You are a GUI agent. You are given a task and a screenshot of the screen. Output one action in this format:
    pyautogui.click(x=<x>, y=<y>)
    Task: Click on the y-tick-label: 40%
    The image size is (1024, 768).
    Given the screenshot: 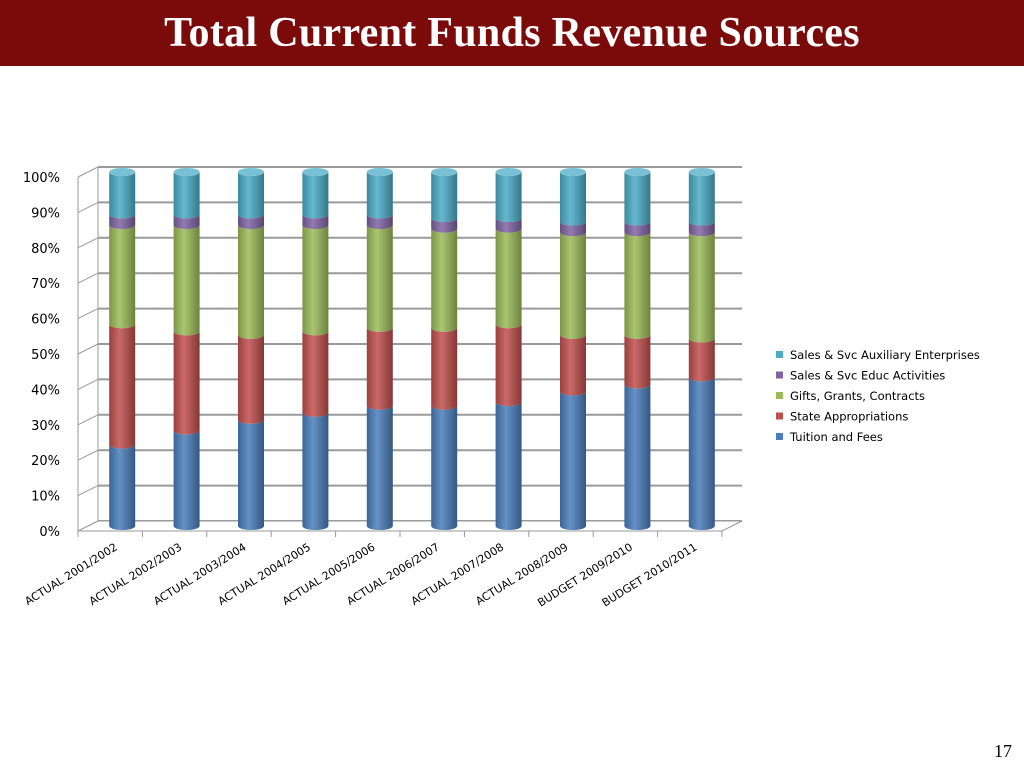 What is the action you would take?
    pyautogui.click(x=45, y=390)
    